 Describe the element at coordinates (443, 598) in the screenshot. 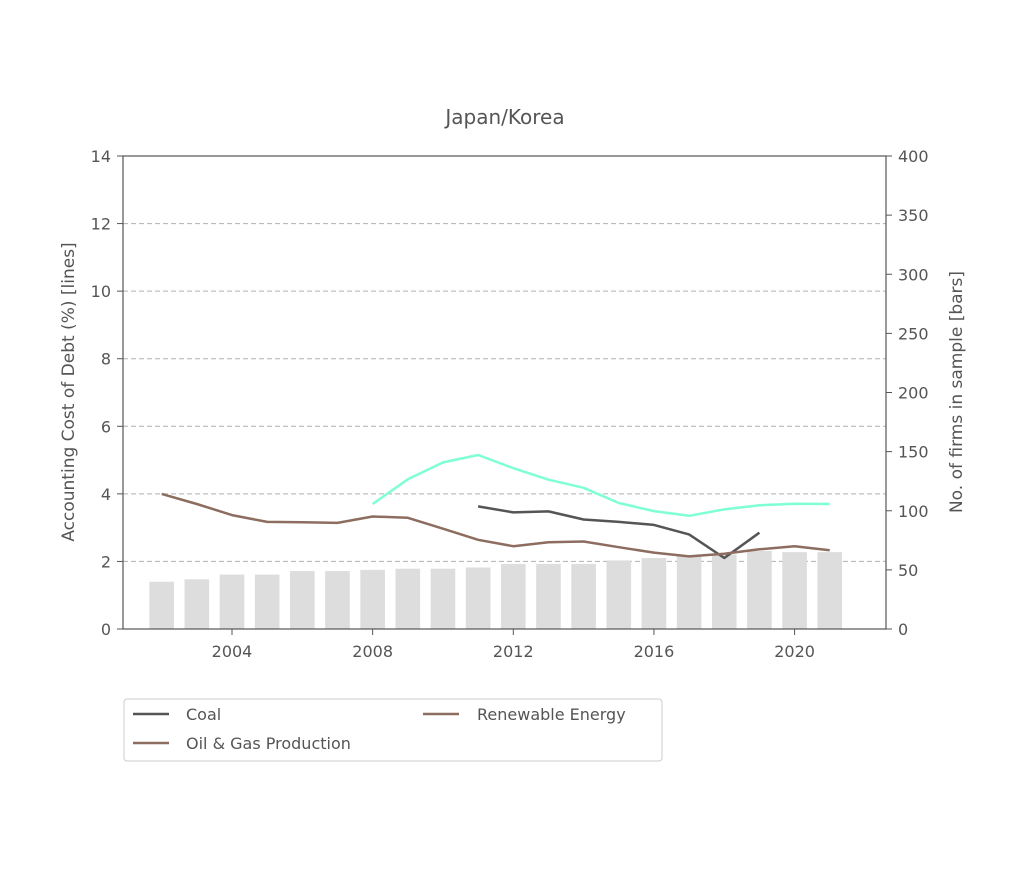

I see `bar-2010` at that location.